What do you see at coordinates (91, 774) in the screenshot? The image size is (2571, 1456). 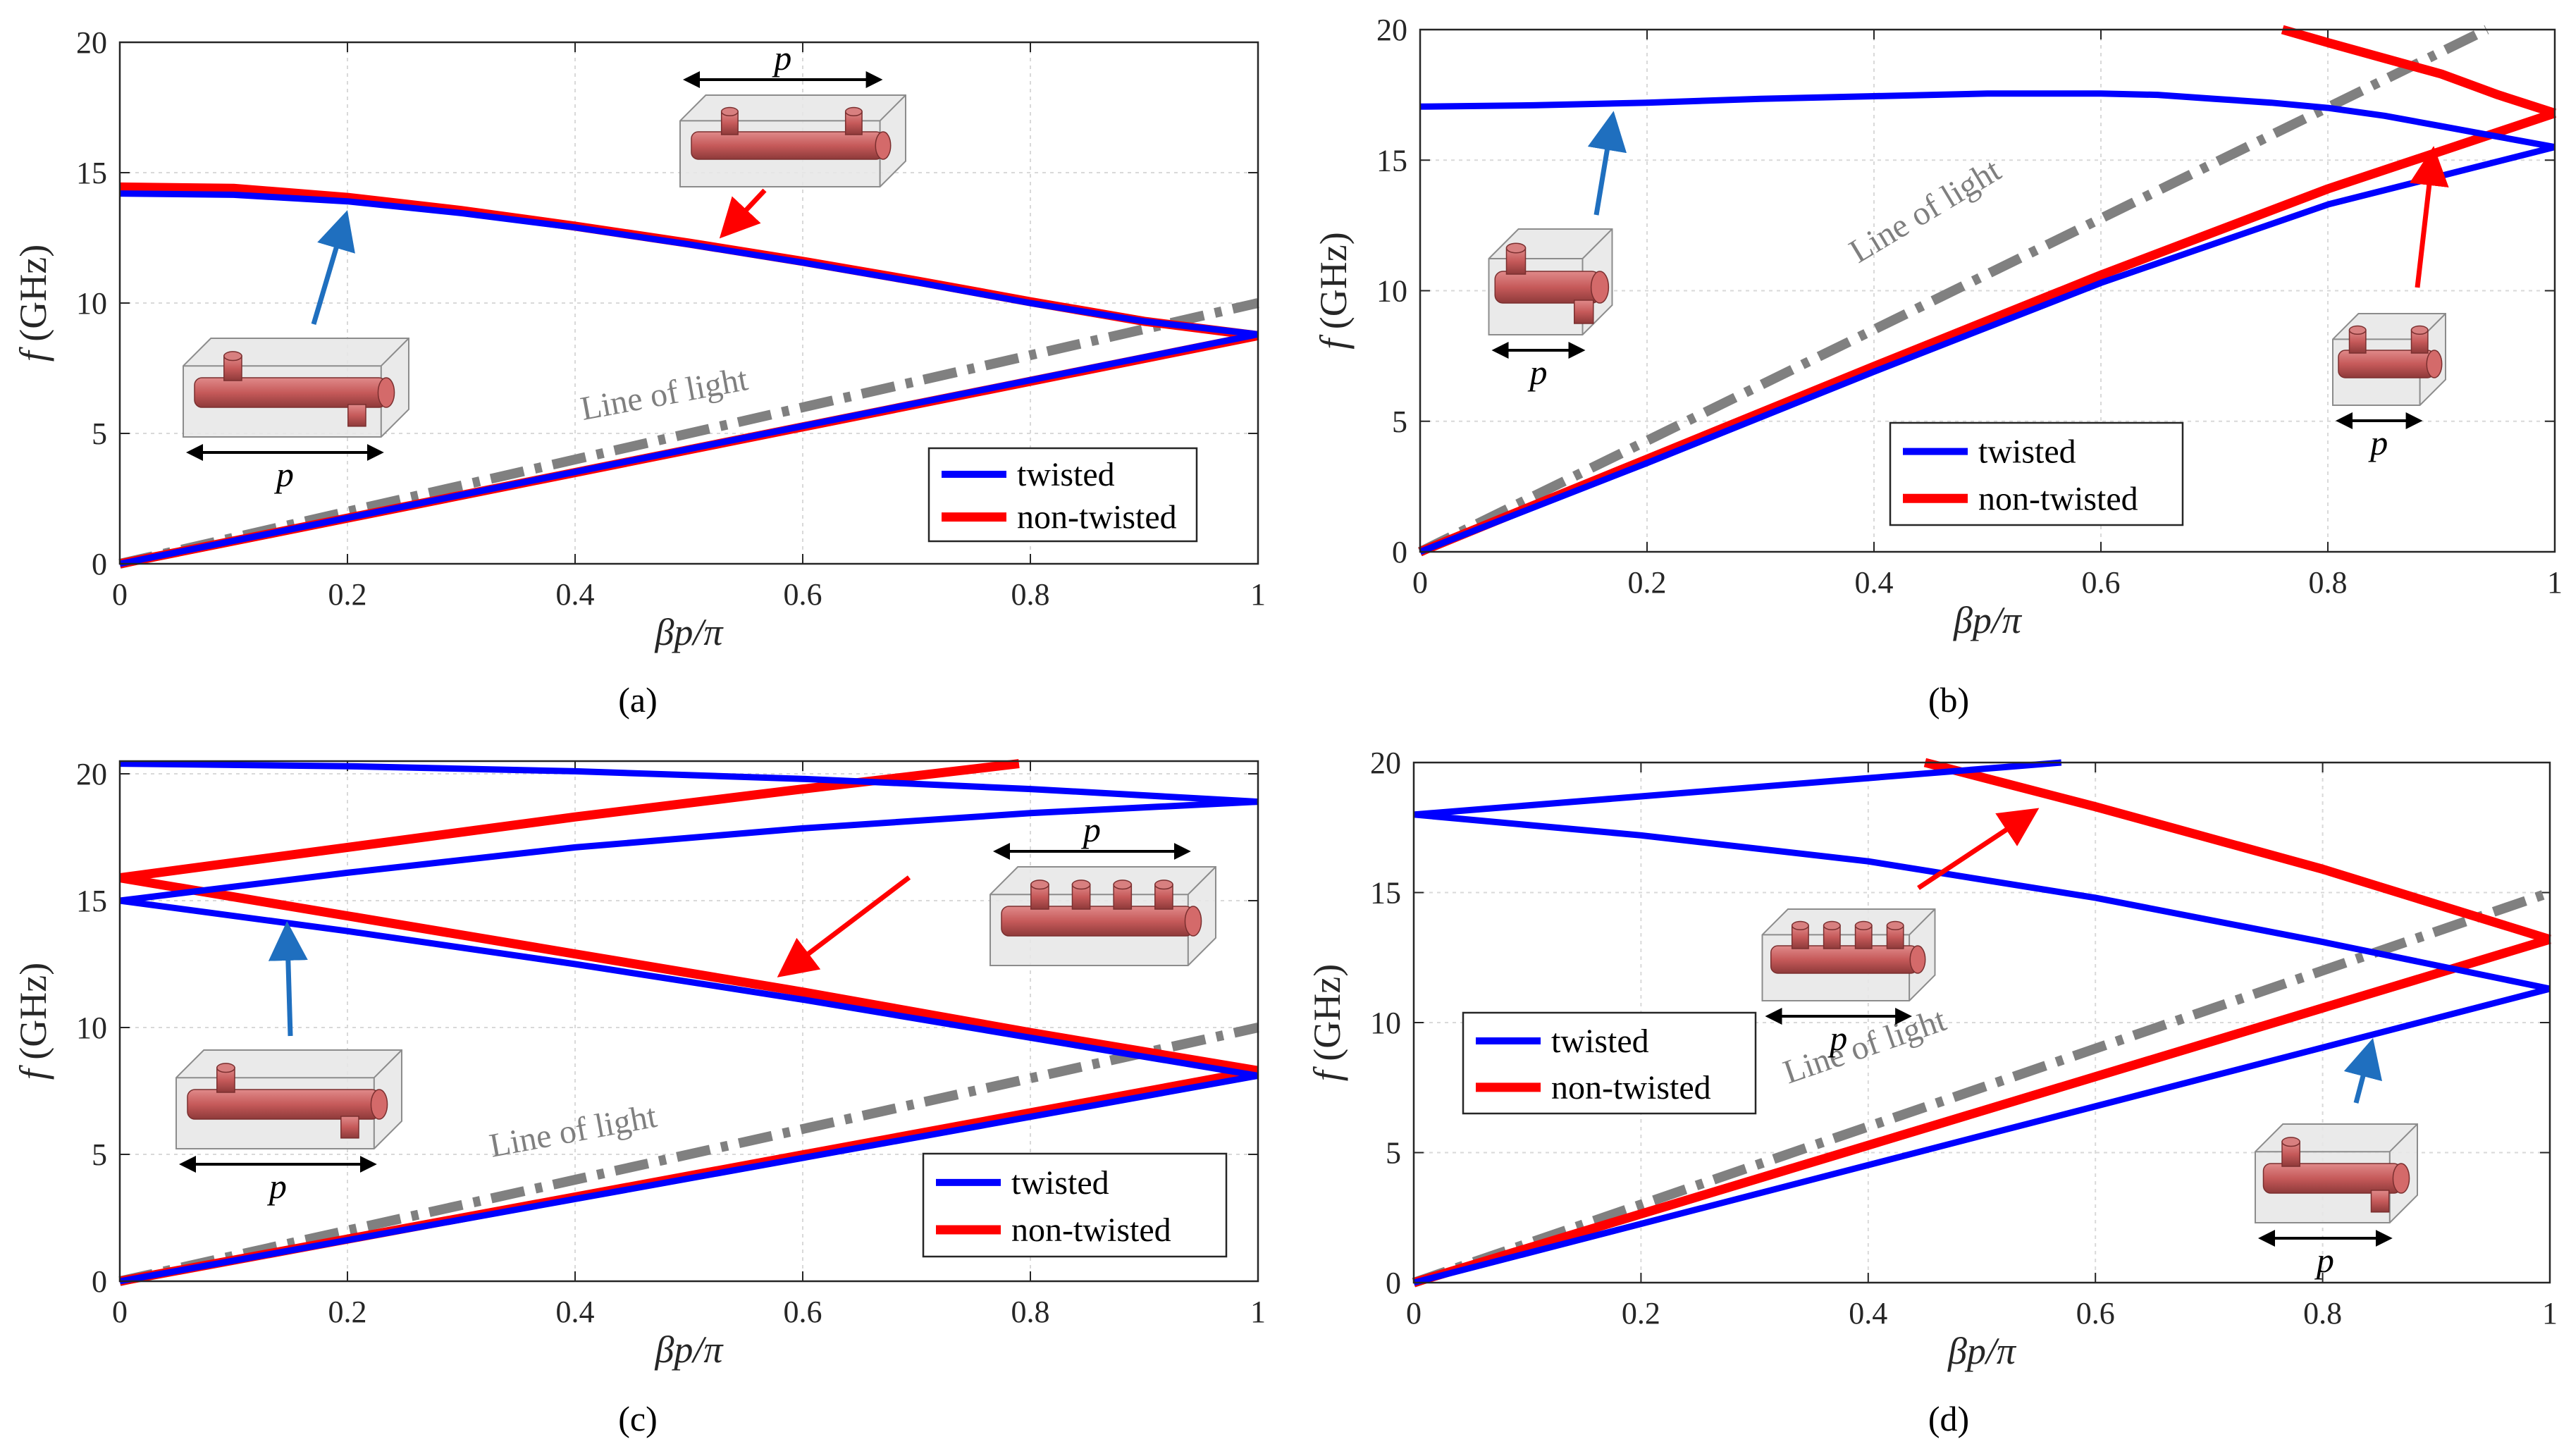 I see `y-tick-label: 20` at bounding box center [91, 774].